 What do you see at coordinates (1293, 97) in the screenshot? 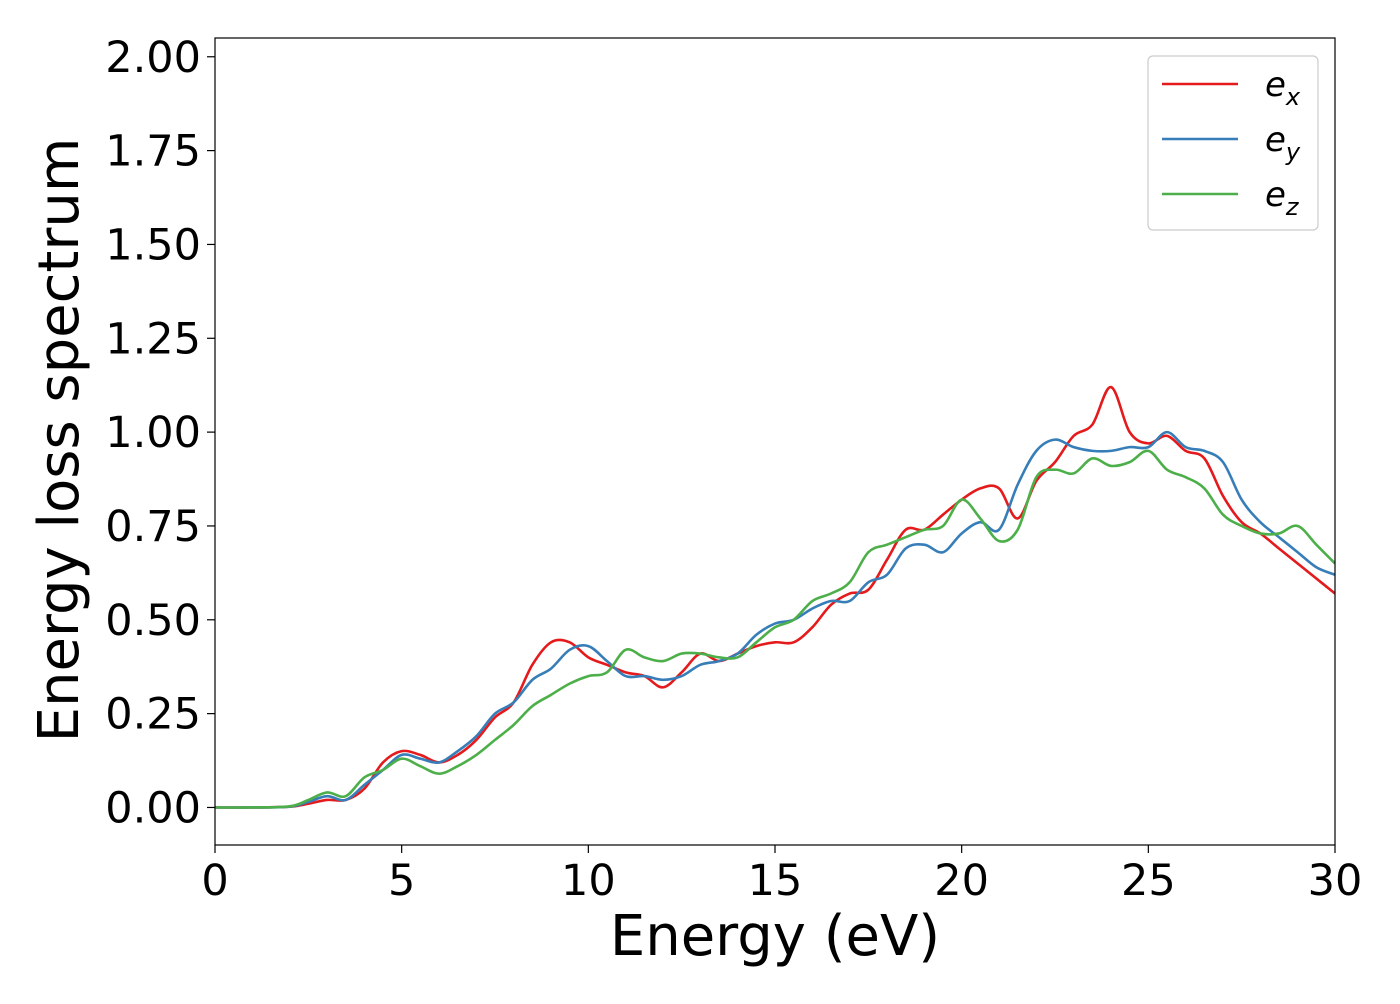
I see `legend-label-subscript: x` at bounding box center [1293, 97].